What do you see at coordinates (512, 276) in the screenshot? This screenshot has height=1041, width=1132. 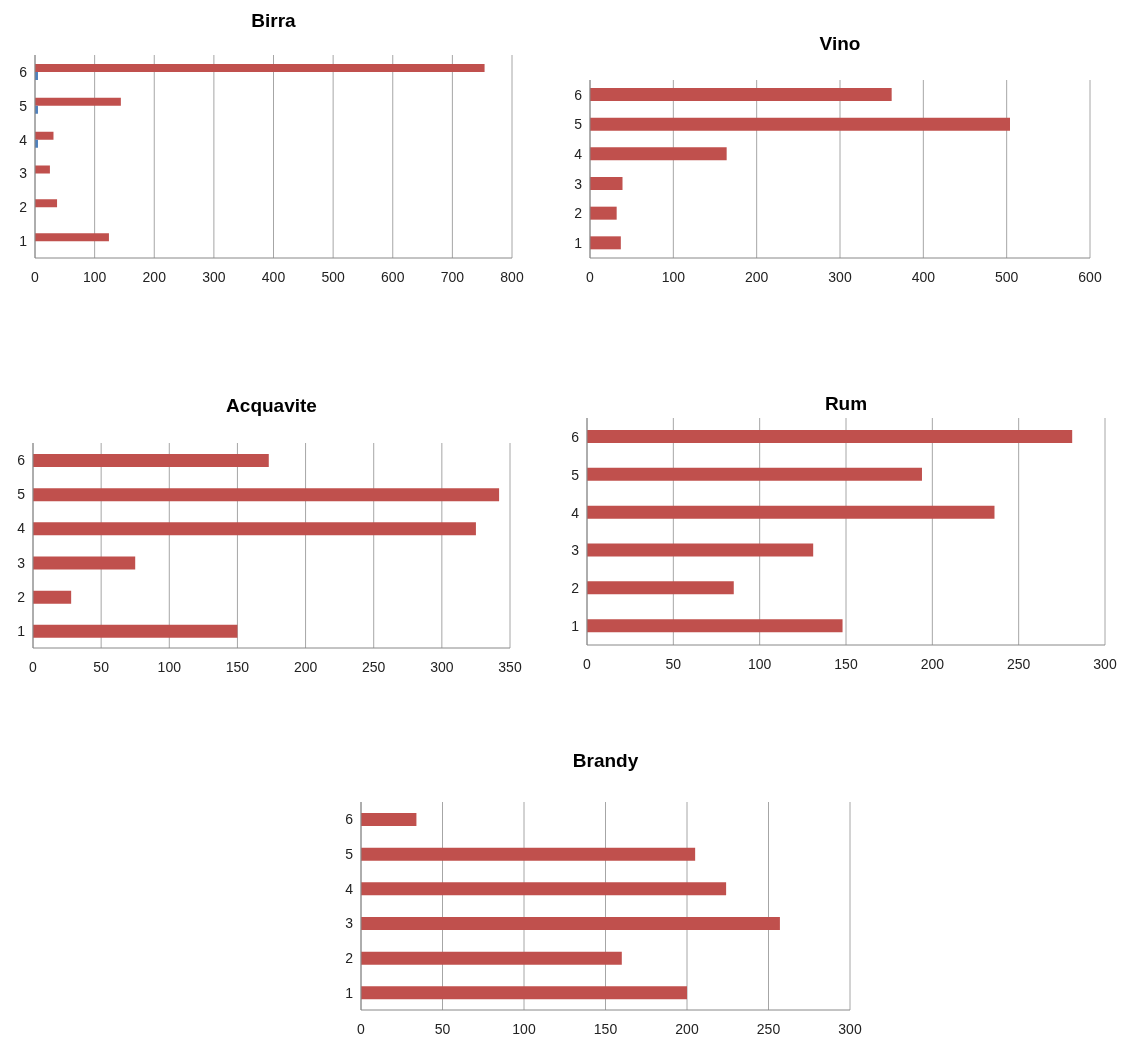 I see `x-tick-label: 800` at bounding box center [512, 276].